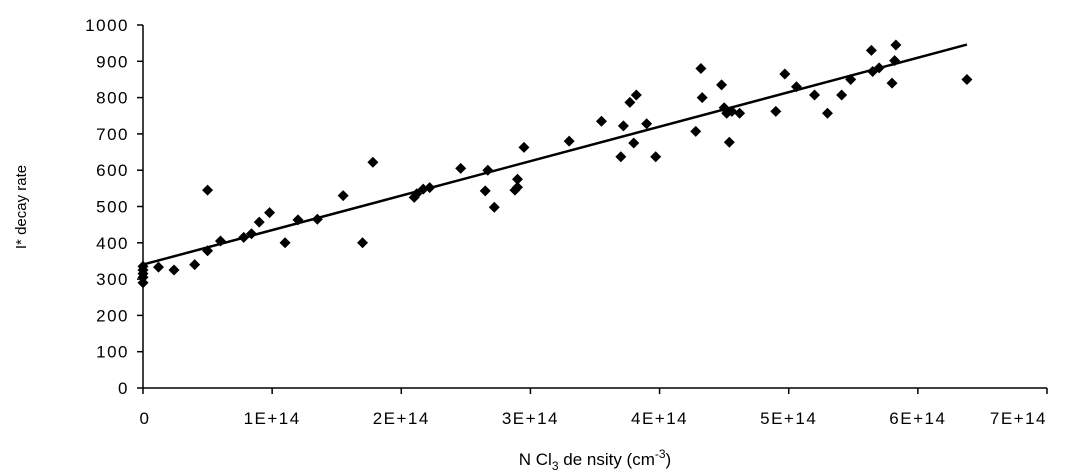 The height and width of the screenshot is (473, 1086). Describe the element at coordinates (112, 98) in the screenshot. I see `y-tick-label: 800` at that location.